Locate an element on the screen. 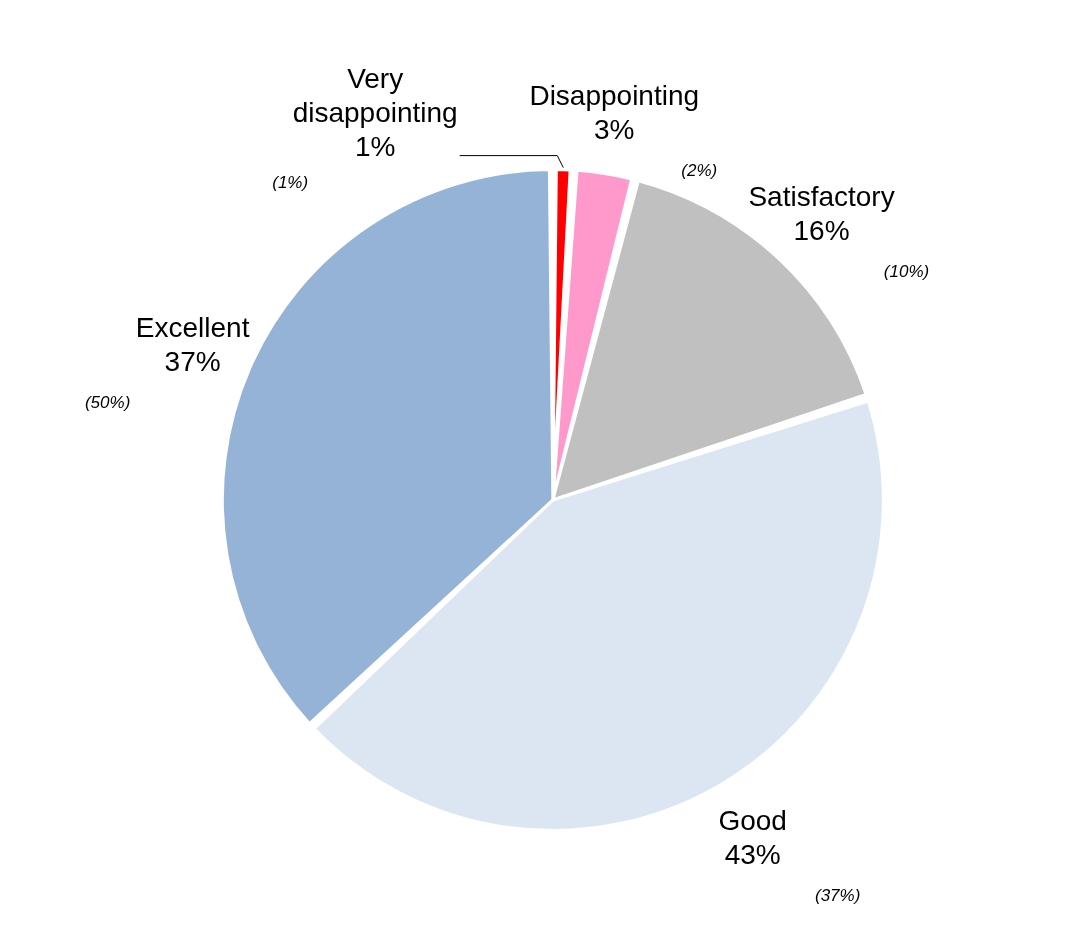  slice-label: Satisfactory is located at coordinates (821, 197).